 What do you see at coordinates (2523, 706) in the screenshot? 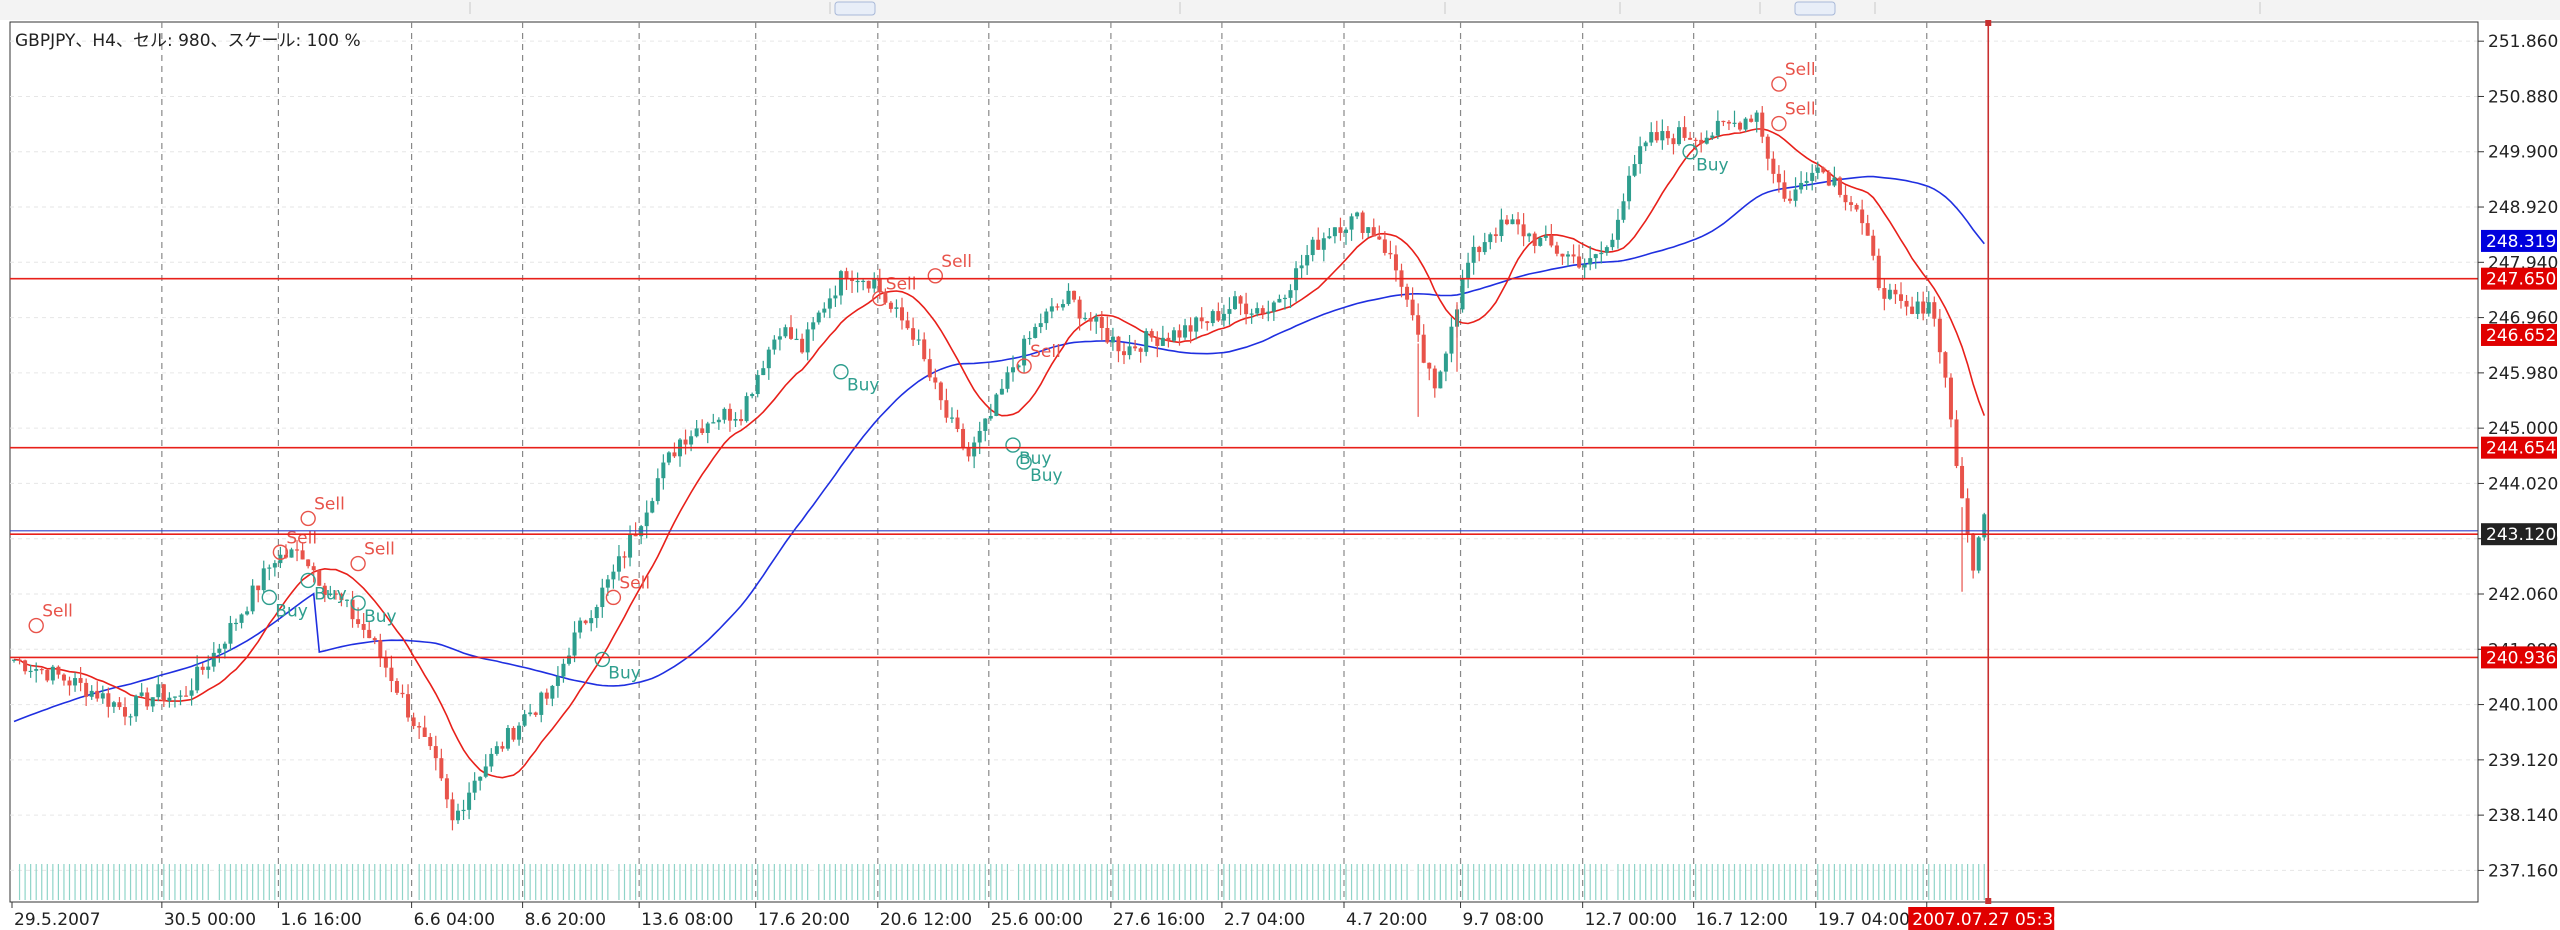
I see `price-tick-label: 240.100` at bounding box center [2523, 706].